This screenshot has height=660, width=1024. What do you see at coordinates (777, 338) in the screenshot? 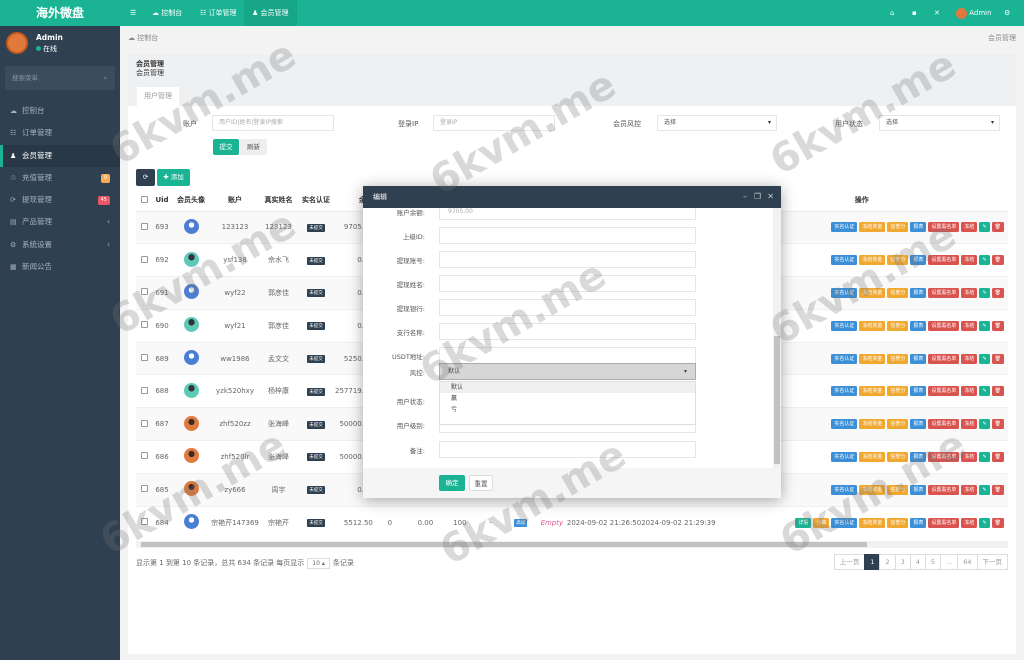
I see `modal-scrollbar` at bounding box center [777, 338].